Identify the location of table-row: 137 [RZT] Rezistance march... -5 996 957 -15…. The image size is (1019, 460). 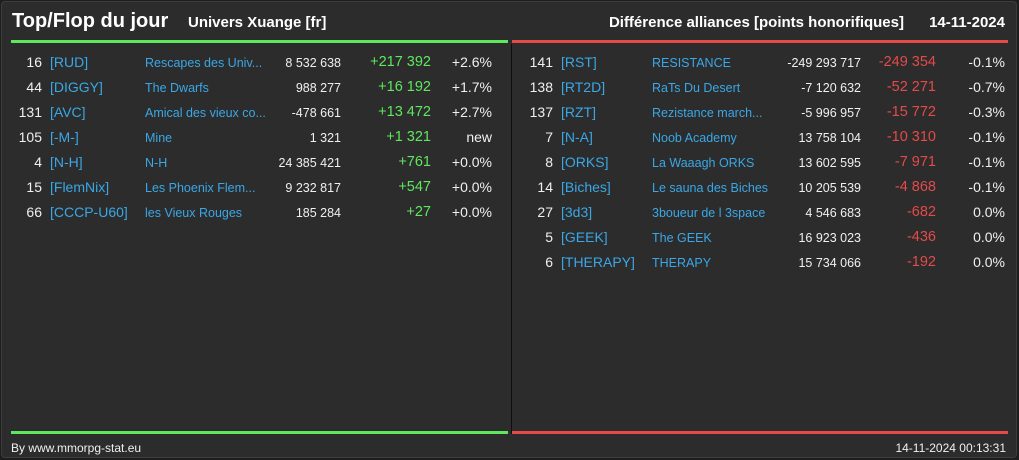
(763, 112).